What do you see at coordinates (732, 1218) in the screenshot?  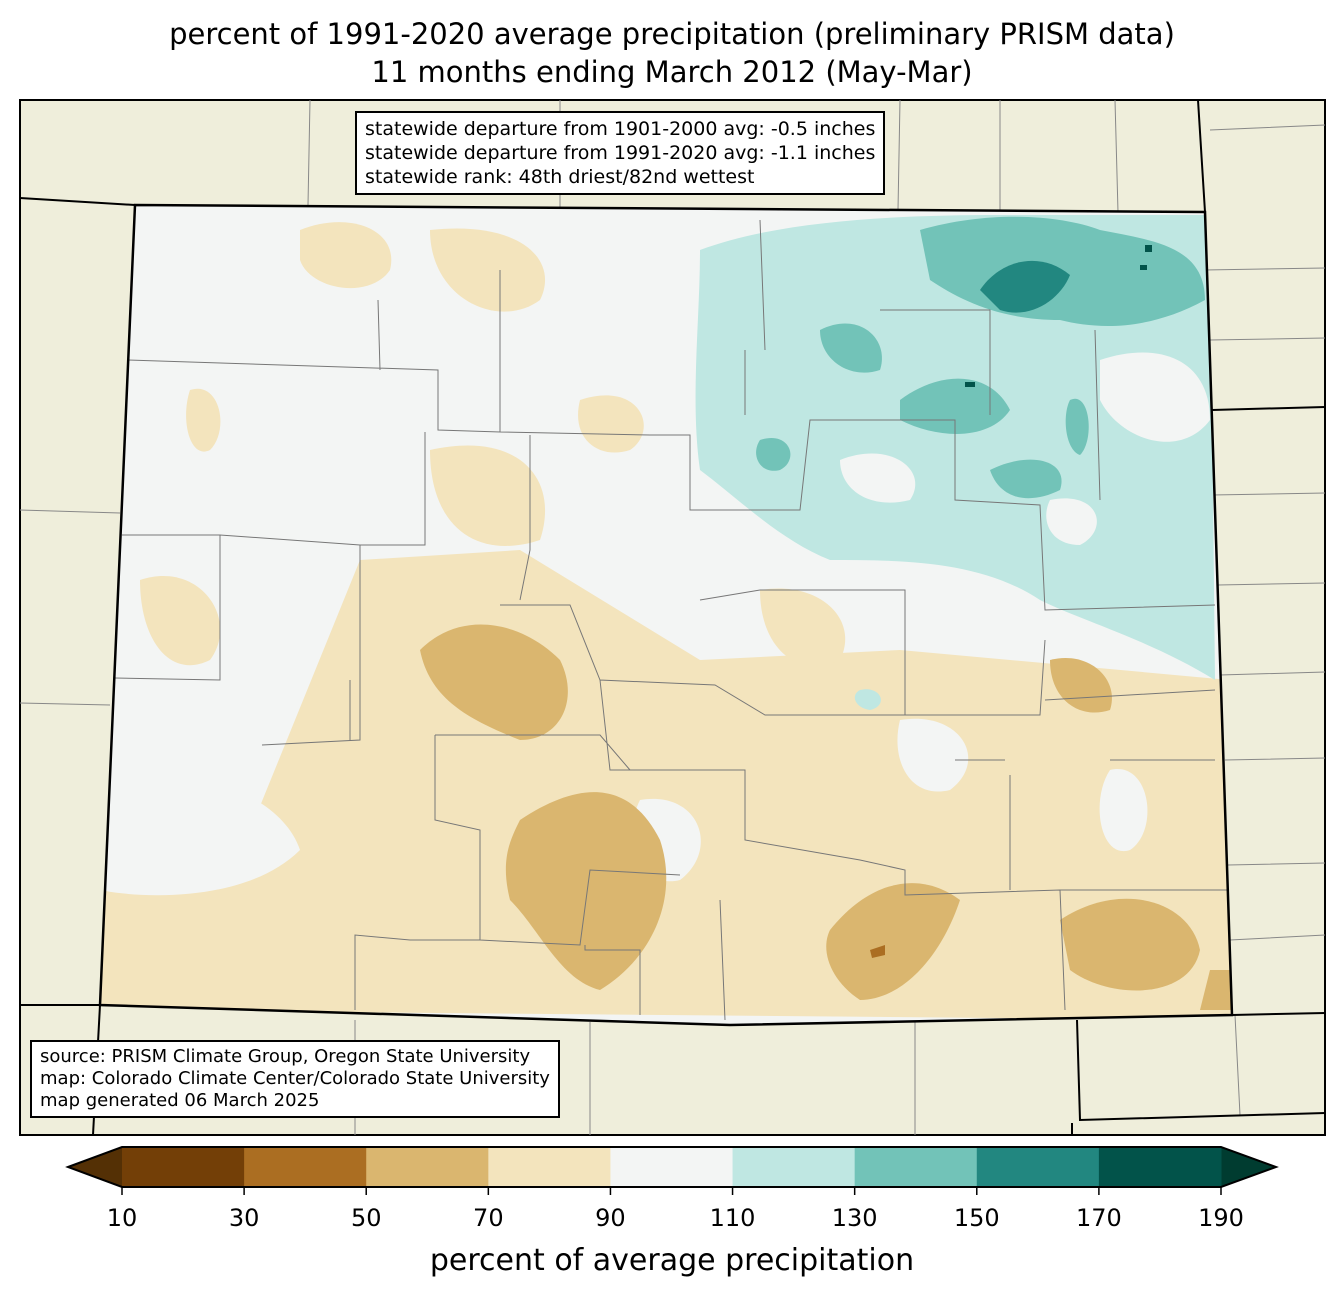 I see `colorbar-tick-label: 110` at bounding box center [732, 1218].